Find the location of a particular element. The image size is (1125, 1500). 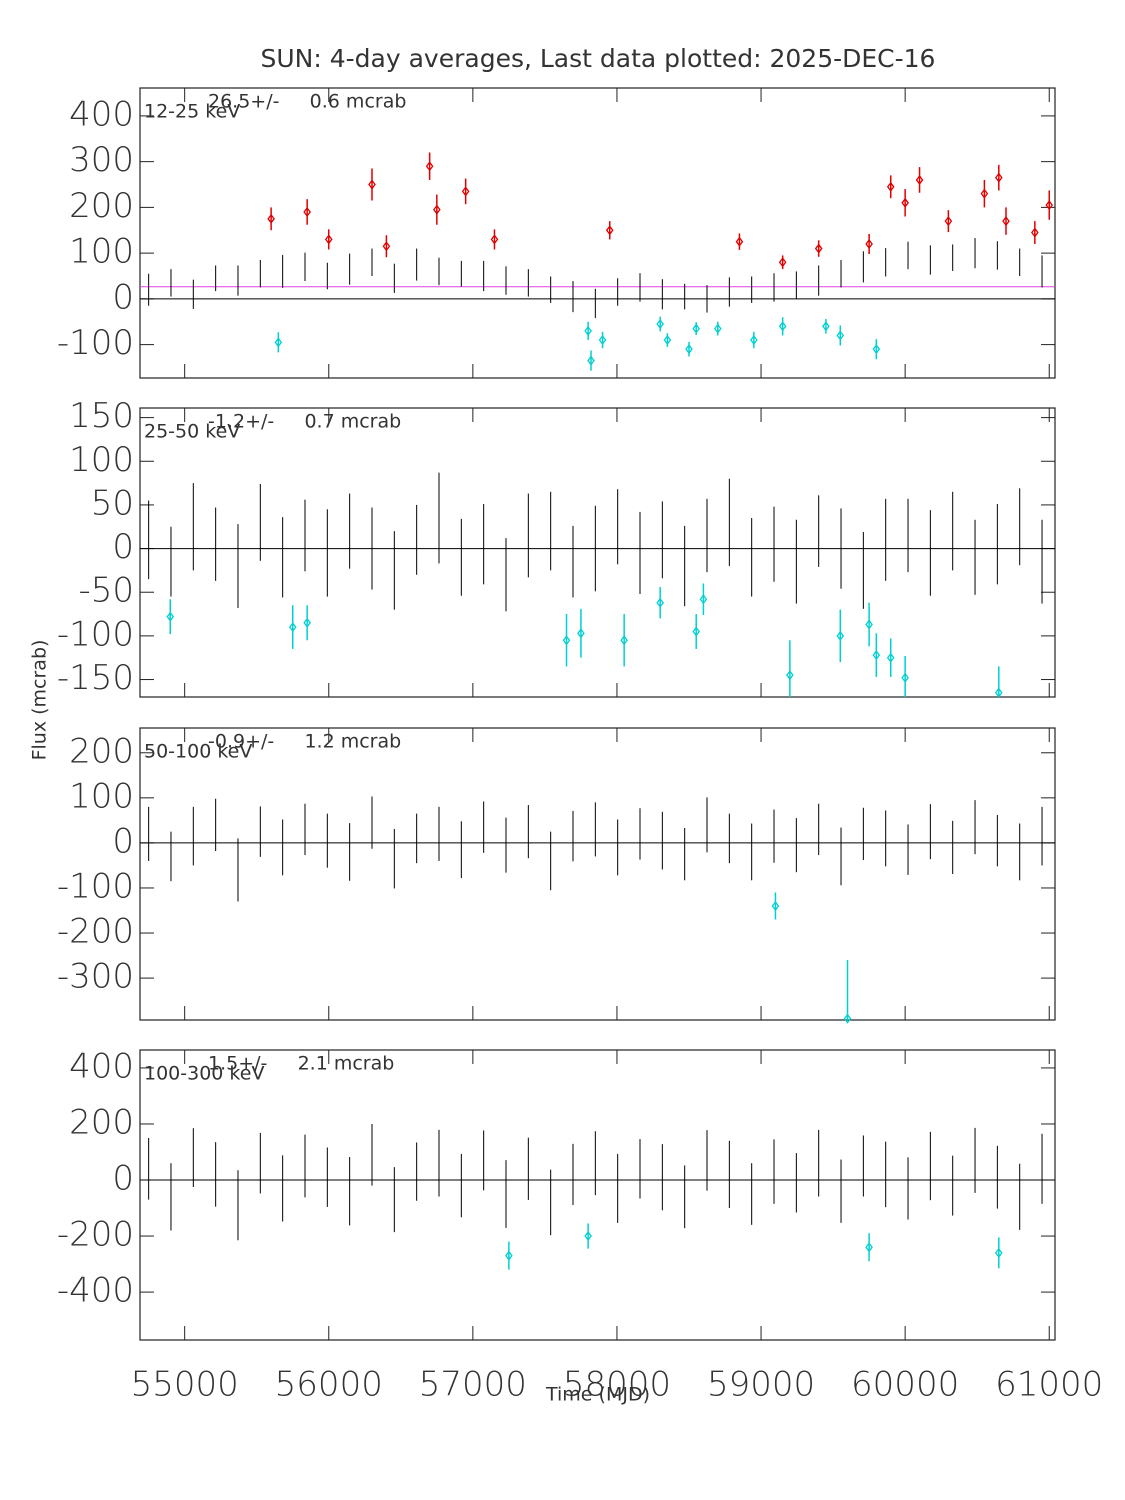

mean-annotation: -1.2+/- 0.7 mcrab is located at coordinates (304, 422).